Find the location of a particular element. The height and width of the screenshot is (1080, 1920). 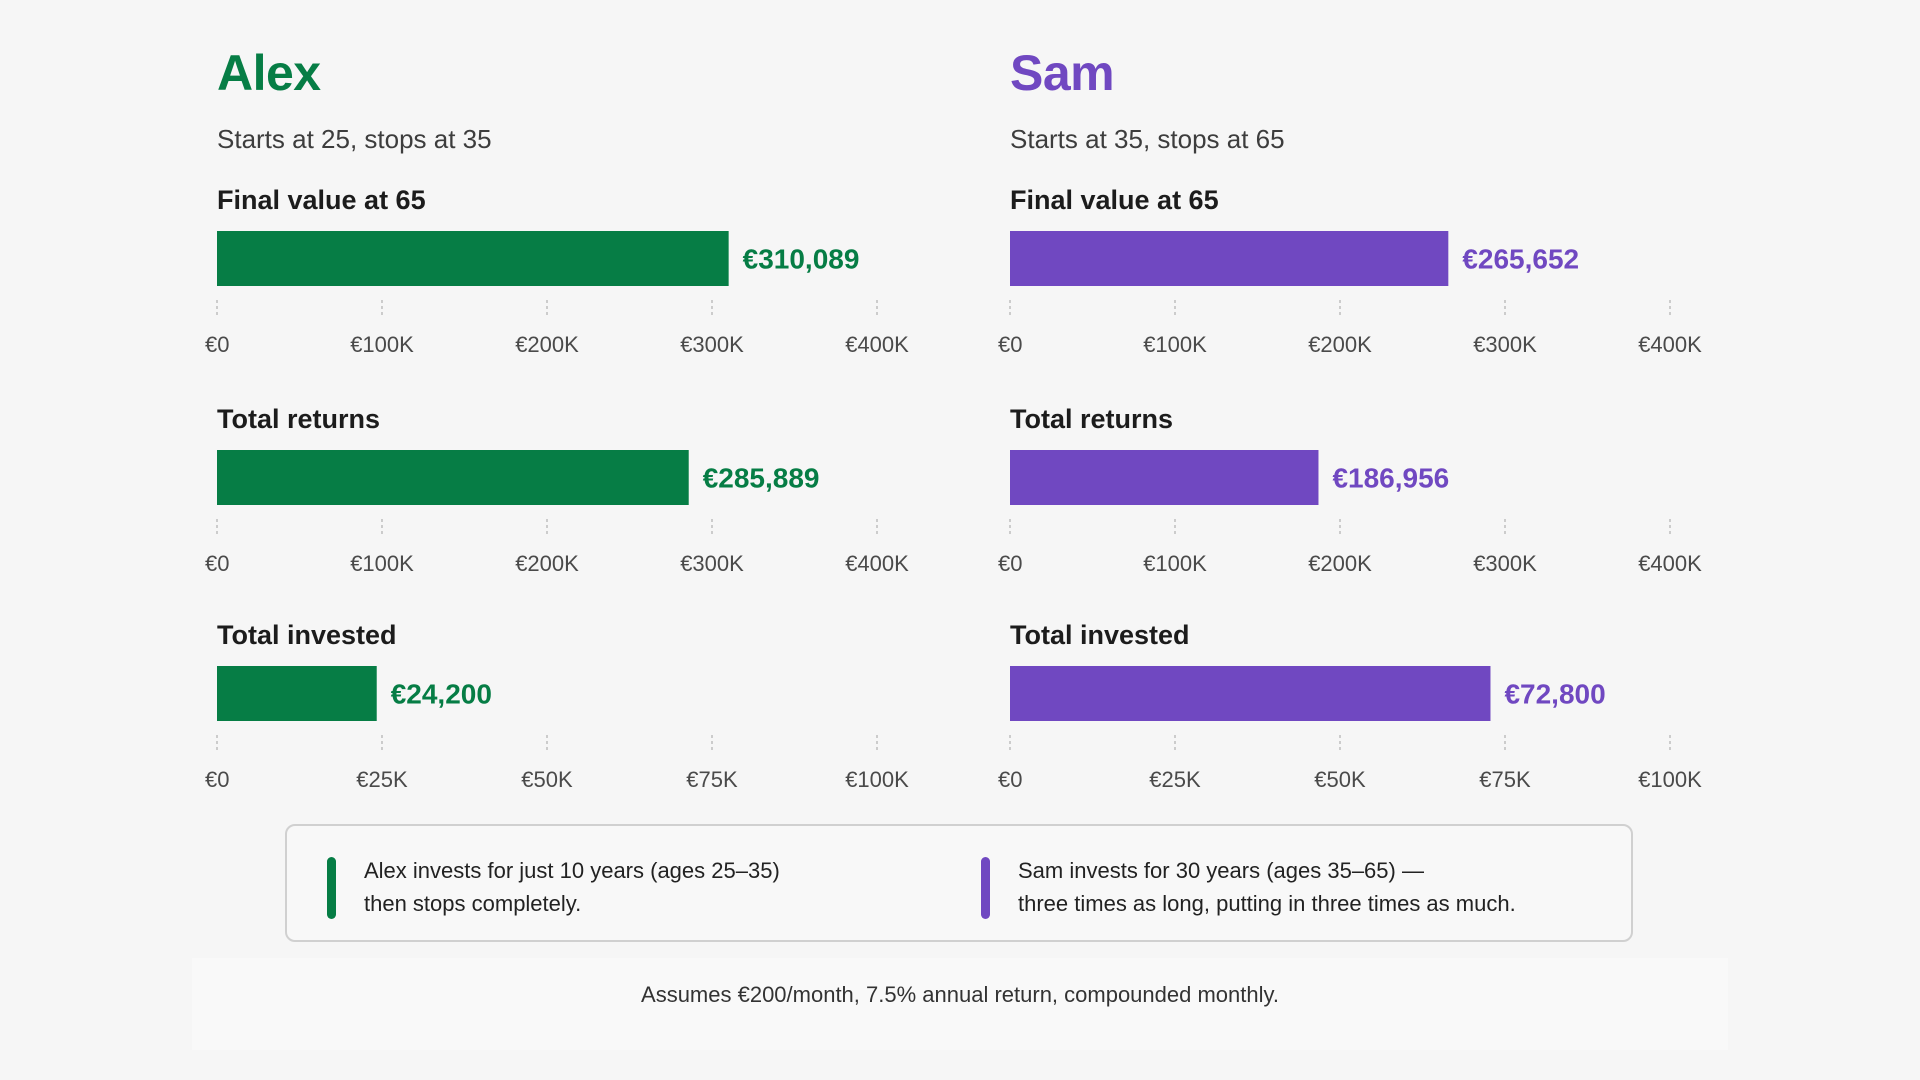

chart-svg: €285,889 €0 €100K €200K €300K €400K is located at coordinates (557, 513).